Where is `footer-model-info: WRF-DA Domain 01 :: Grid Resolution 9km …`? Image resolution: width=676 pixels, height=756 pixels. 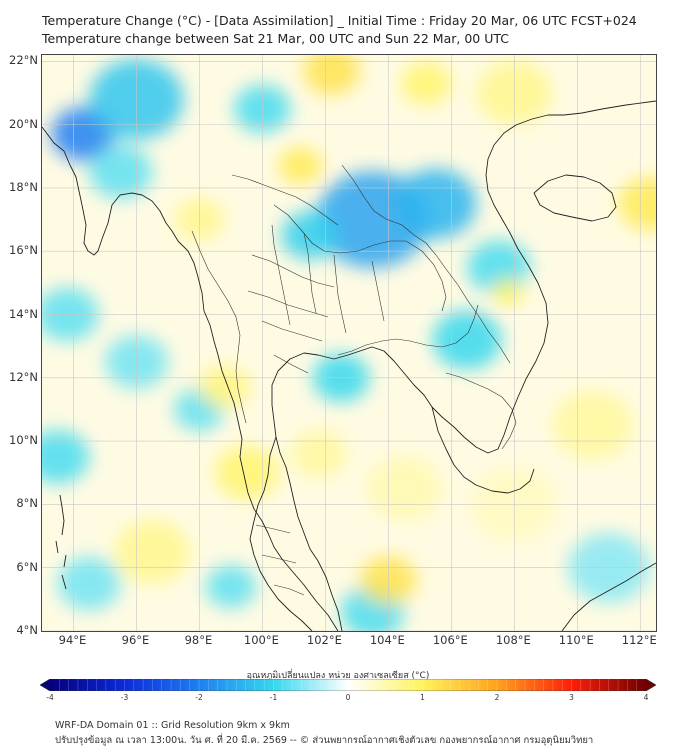 footer-model-info: WRF-DA Domain 01 :: Grid Resolution 9km … is located at coordinates (172, 725).